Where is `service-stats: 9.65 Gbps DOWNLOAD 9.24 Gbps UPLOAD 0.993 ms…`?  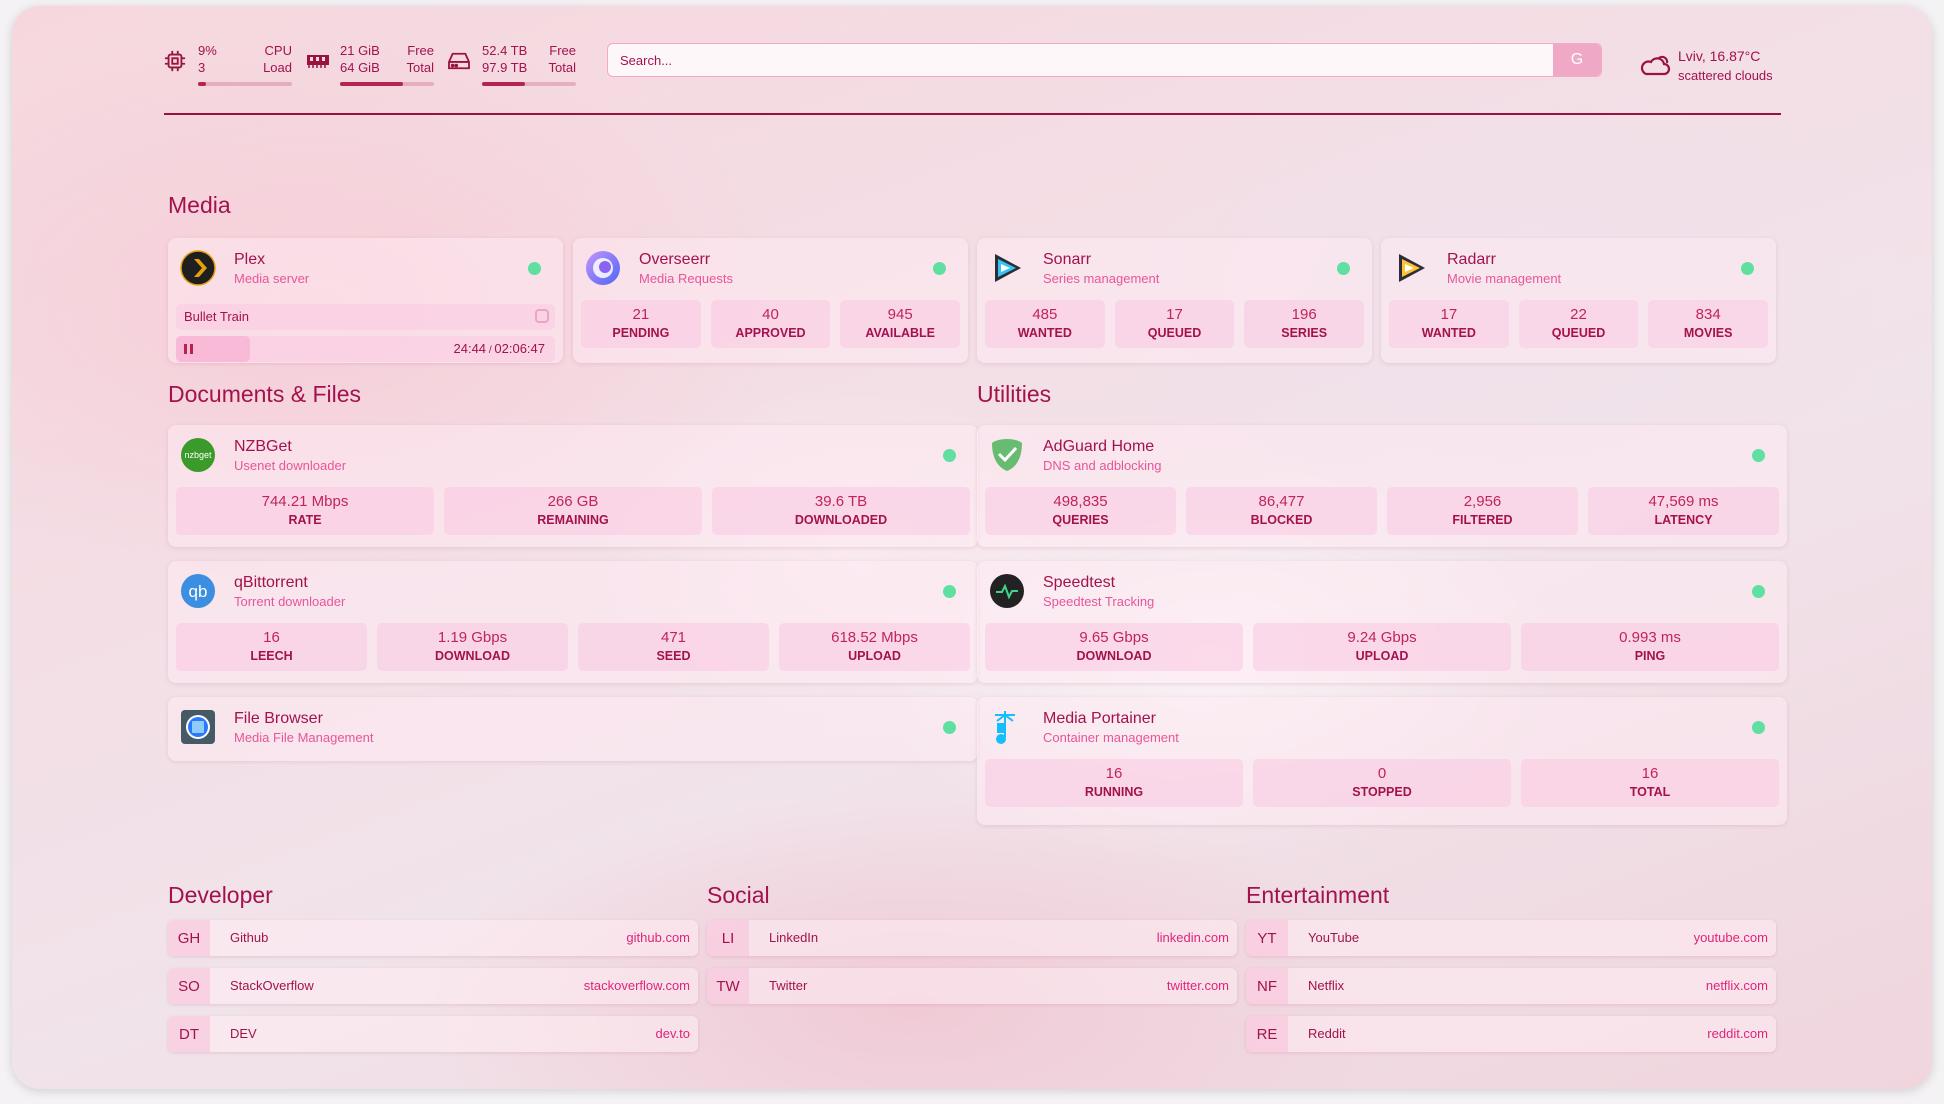 service-stats: 9.65 Gbps DOWNLOAD 9.24 Gbps UPLOAD 0.993 ms… is located at coordinates (1382, 647).